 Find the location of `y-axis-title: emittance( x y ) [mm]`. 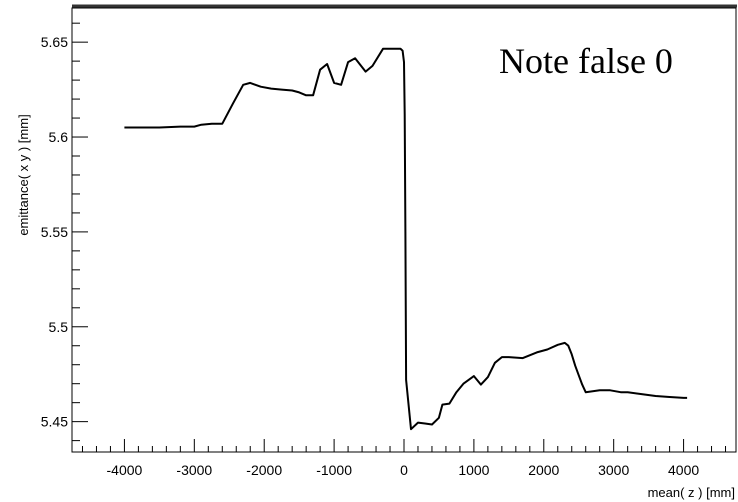

y-axis-title: emittance( x y ) [mm] is located at coordinates (23, 174).